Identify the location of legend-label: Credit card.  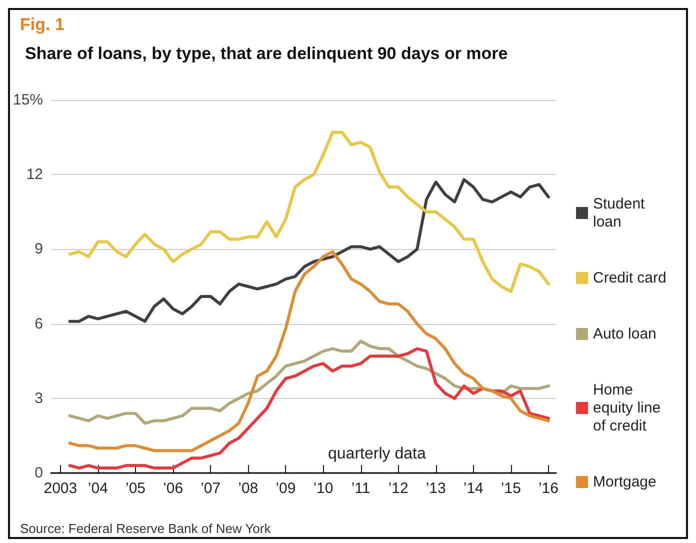
(629, 278).